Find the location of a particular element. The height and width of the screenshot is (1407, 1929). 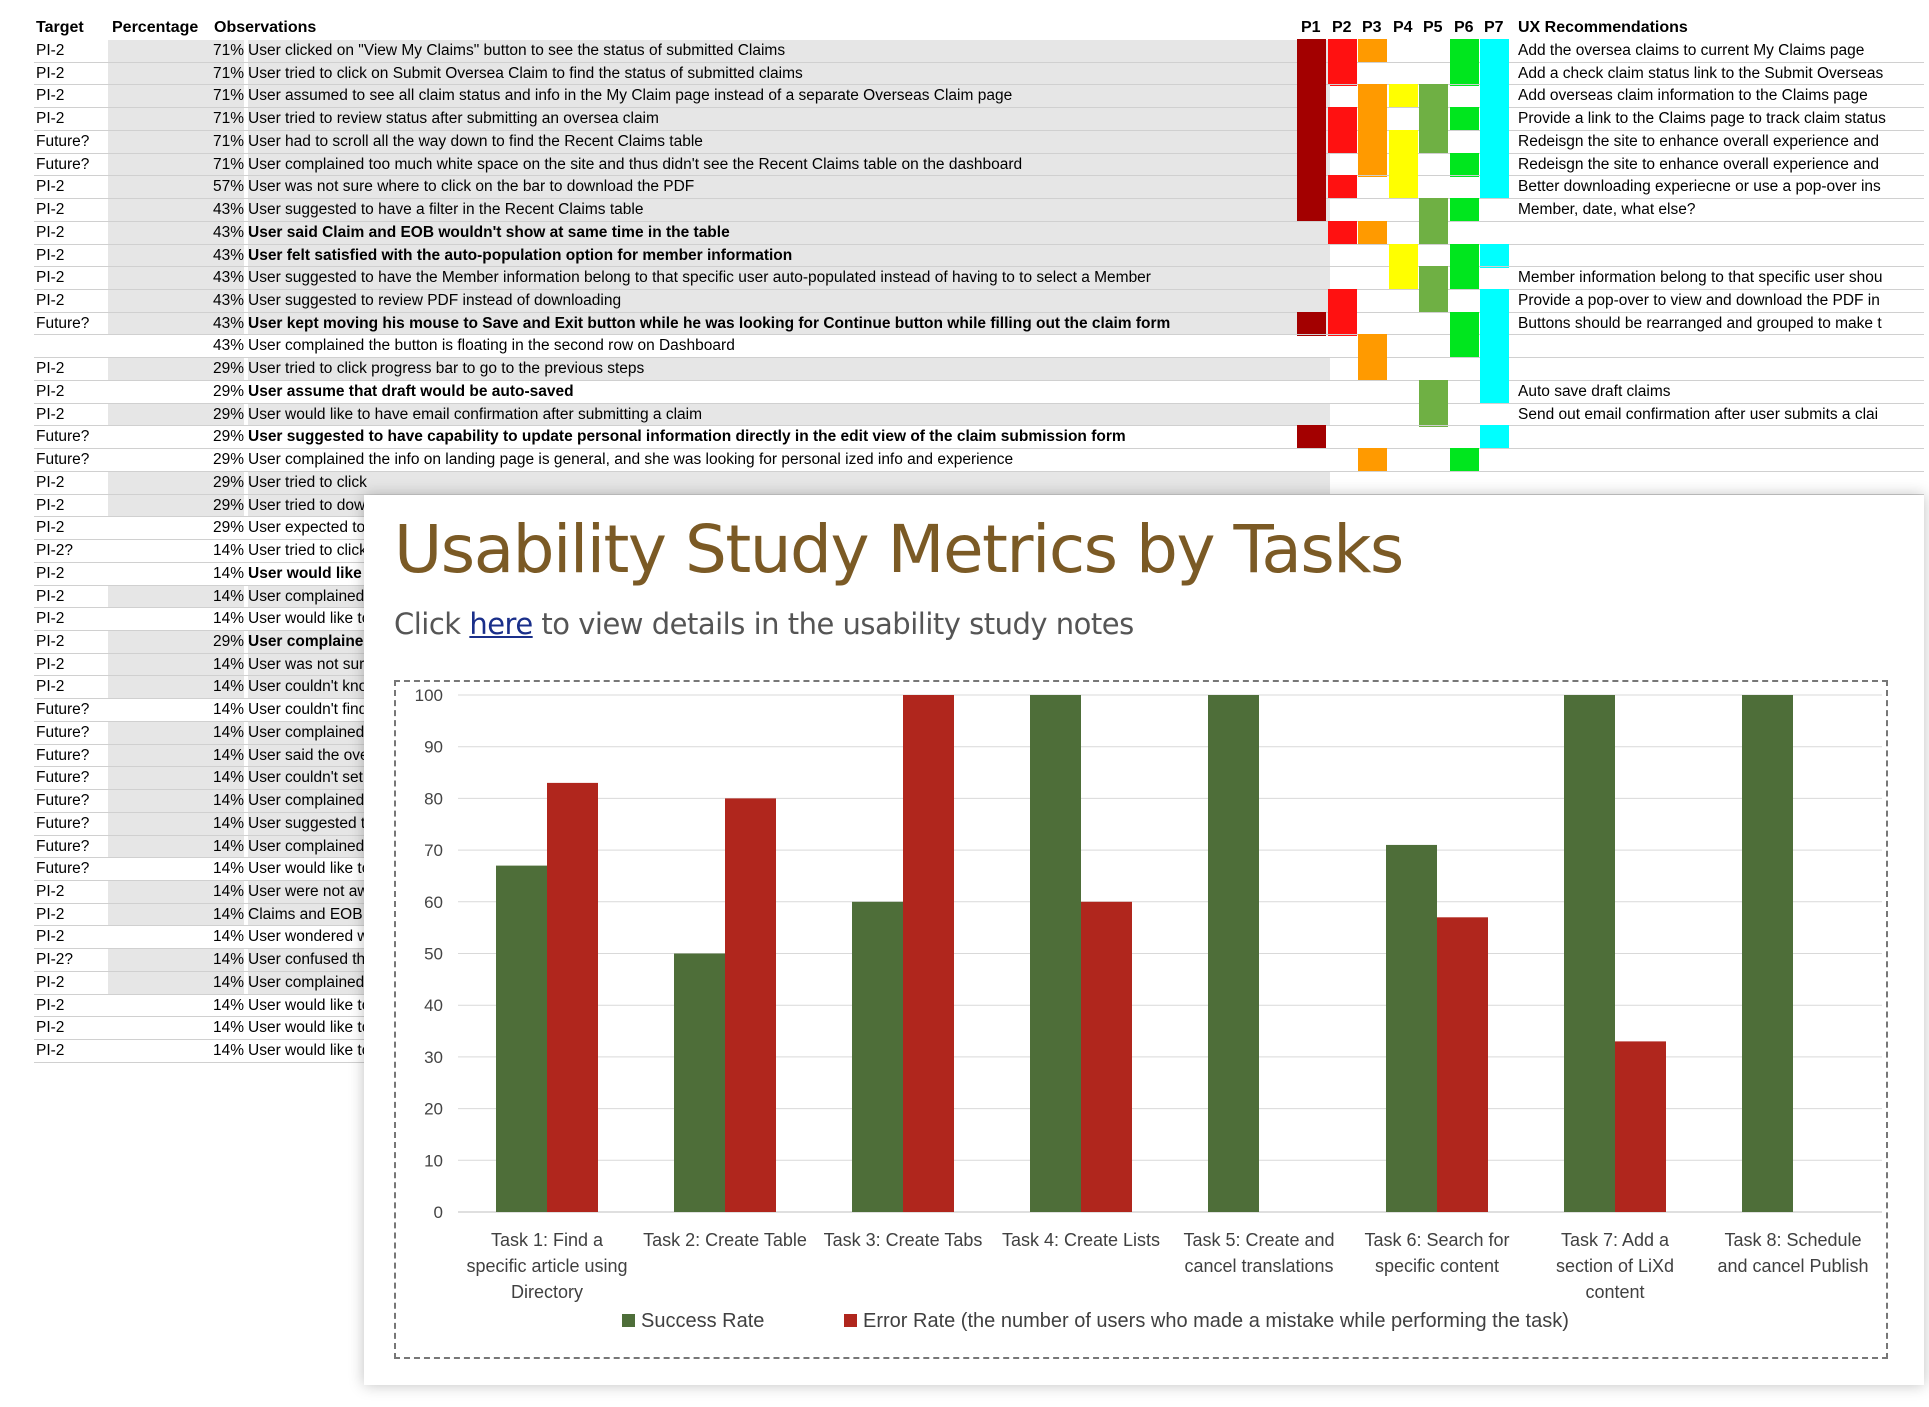

y-tick-label: 20 is located at coordinates (433, 1109).